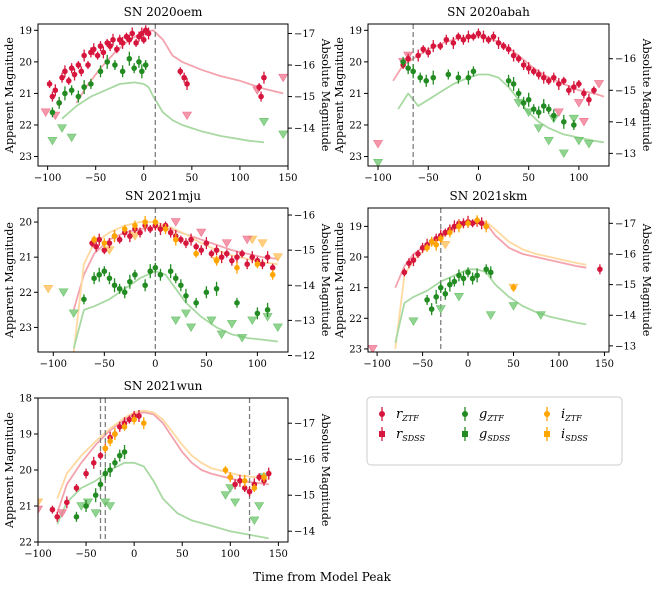  What do you see at coordinates (494, 431) in the screenshot?
I see `legend-frame` at bounding box center [494, 431].